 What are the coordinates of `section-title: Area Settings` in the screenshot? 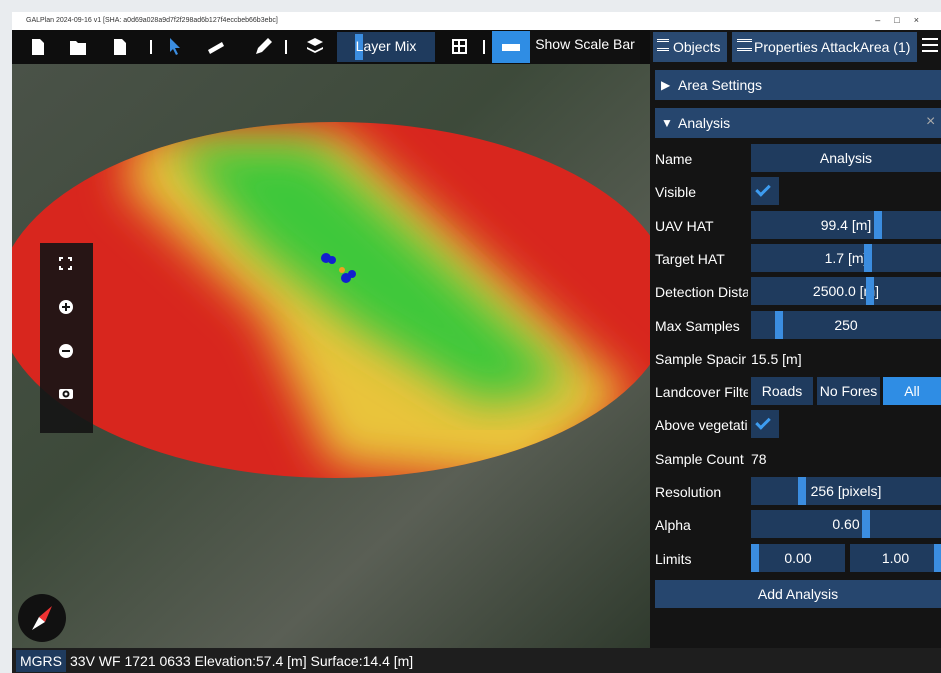 It's located at (720, 85).